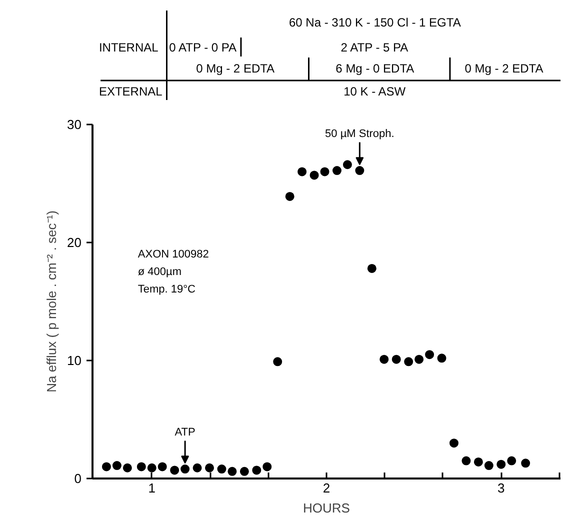  What do you see at coordinates (74, 242) in the screenshot?
I see `y-tick-label: 20` at bounding box center [74, 242].